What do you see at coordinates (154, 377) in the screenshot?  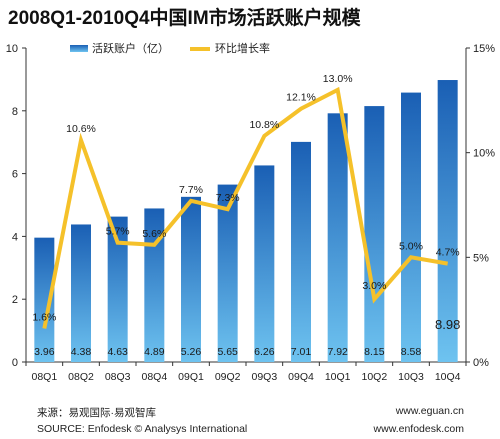 I see `x-tick-label: 08Q4` at bounding box center [154, 377].